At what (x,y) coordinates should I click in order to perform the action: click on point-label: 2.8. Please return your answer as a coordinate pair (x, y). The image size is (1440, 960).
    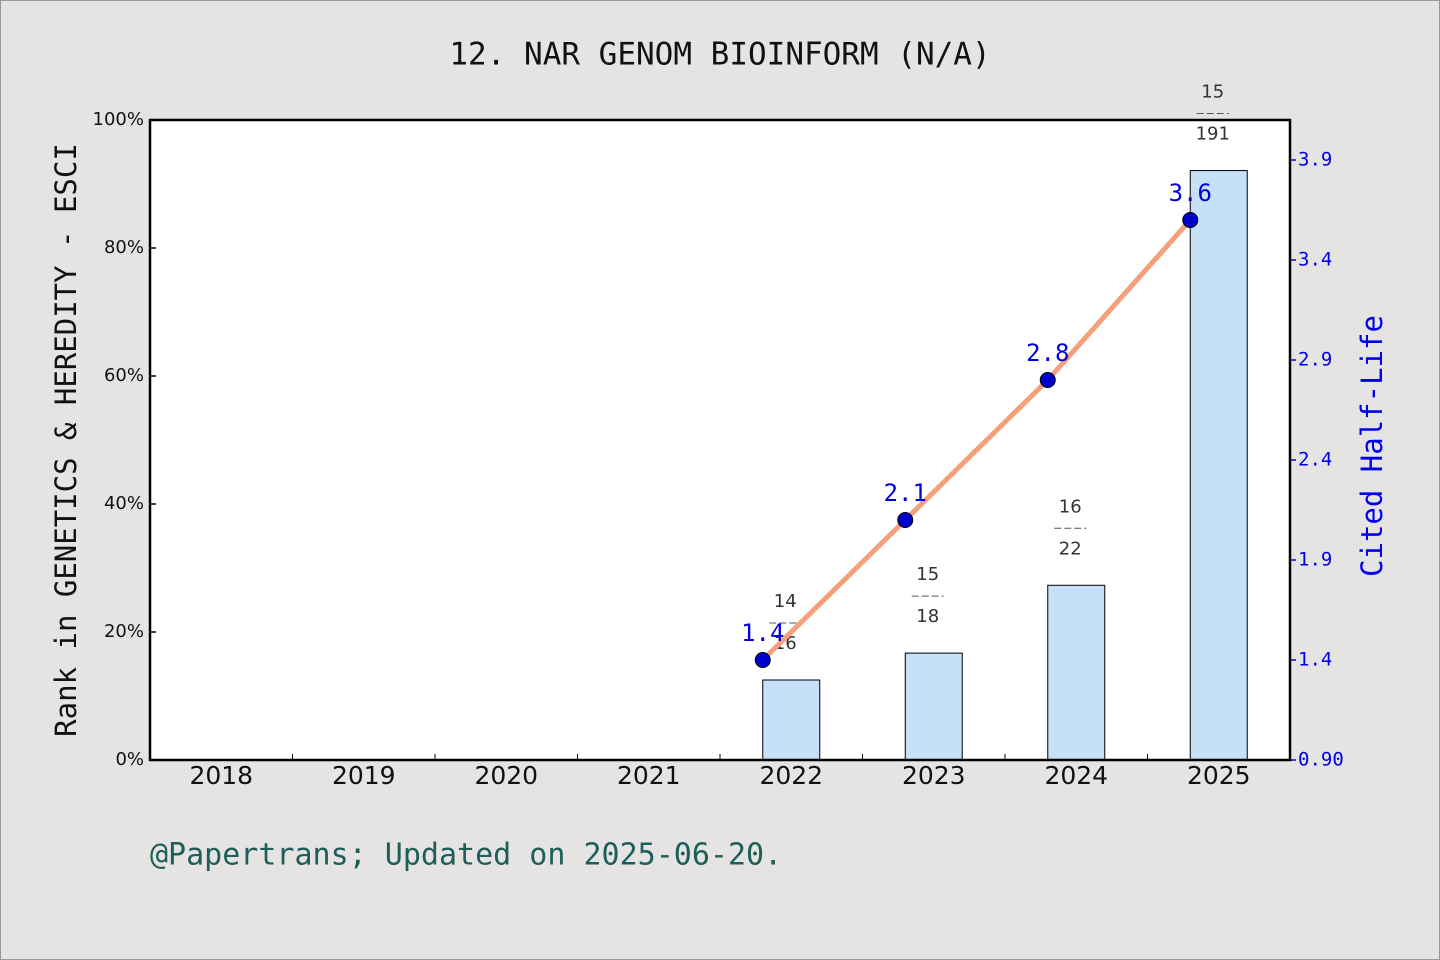
    Looking at the image, I should click on (1047, 353).